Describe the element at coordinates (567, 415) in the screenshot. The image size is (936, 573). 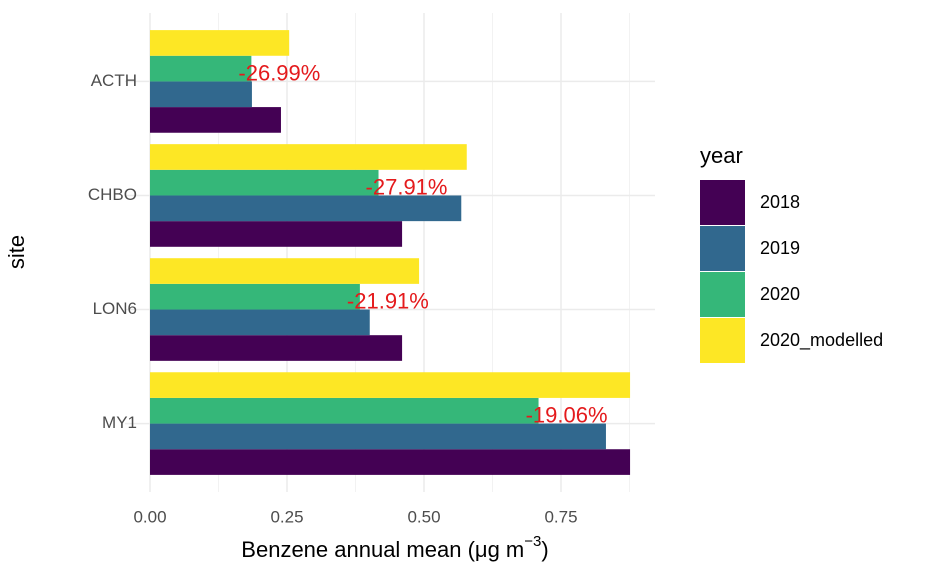
I see `change-label: -19.06%` at that location.